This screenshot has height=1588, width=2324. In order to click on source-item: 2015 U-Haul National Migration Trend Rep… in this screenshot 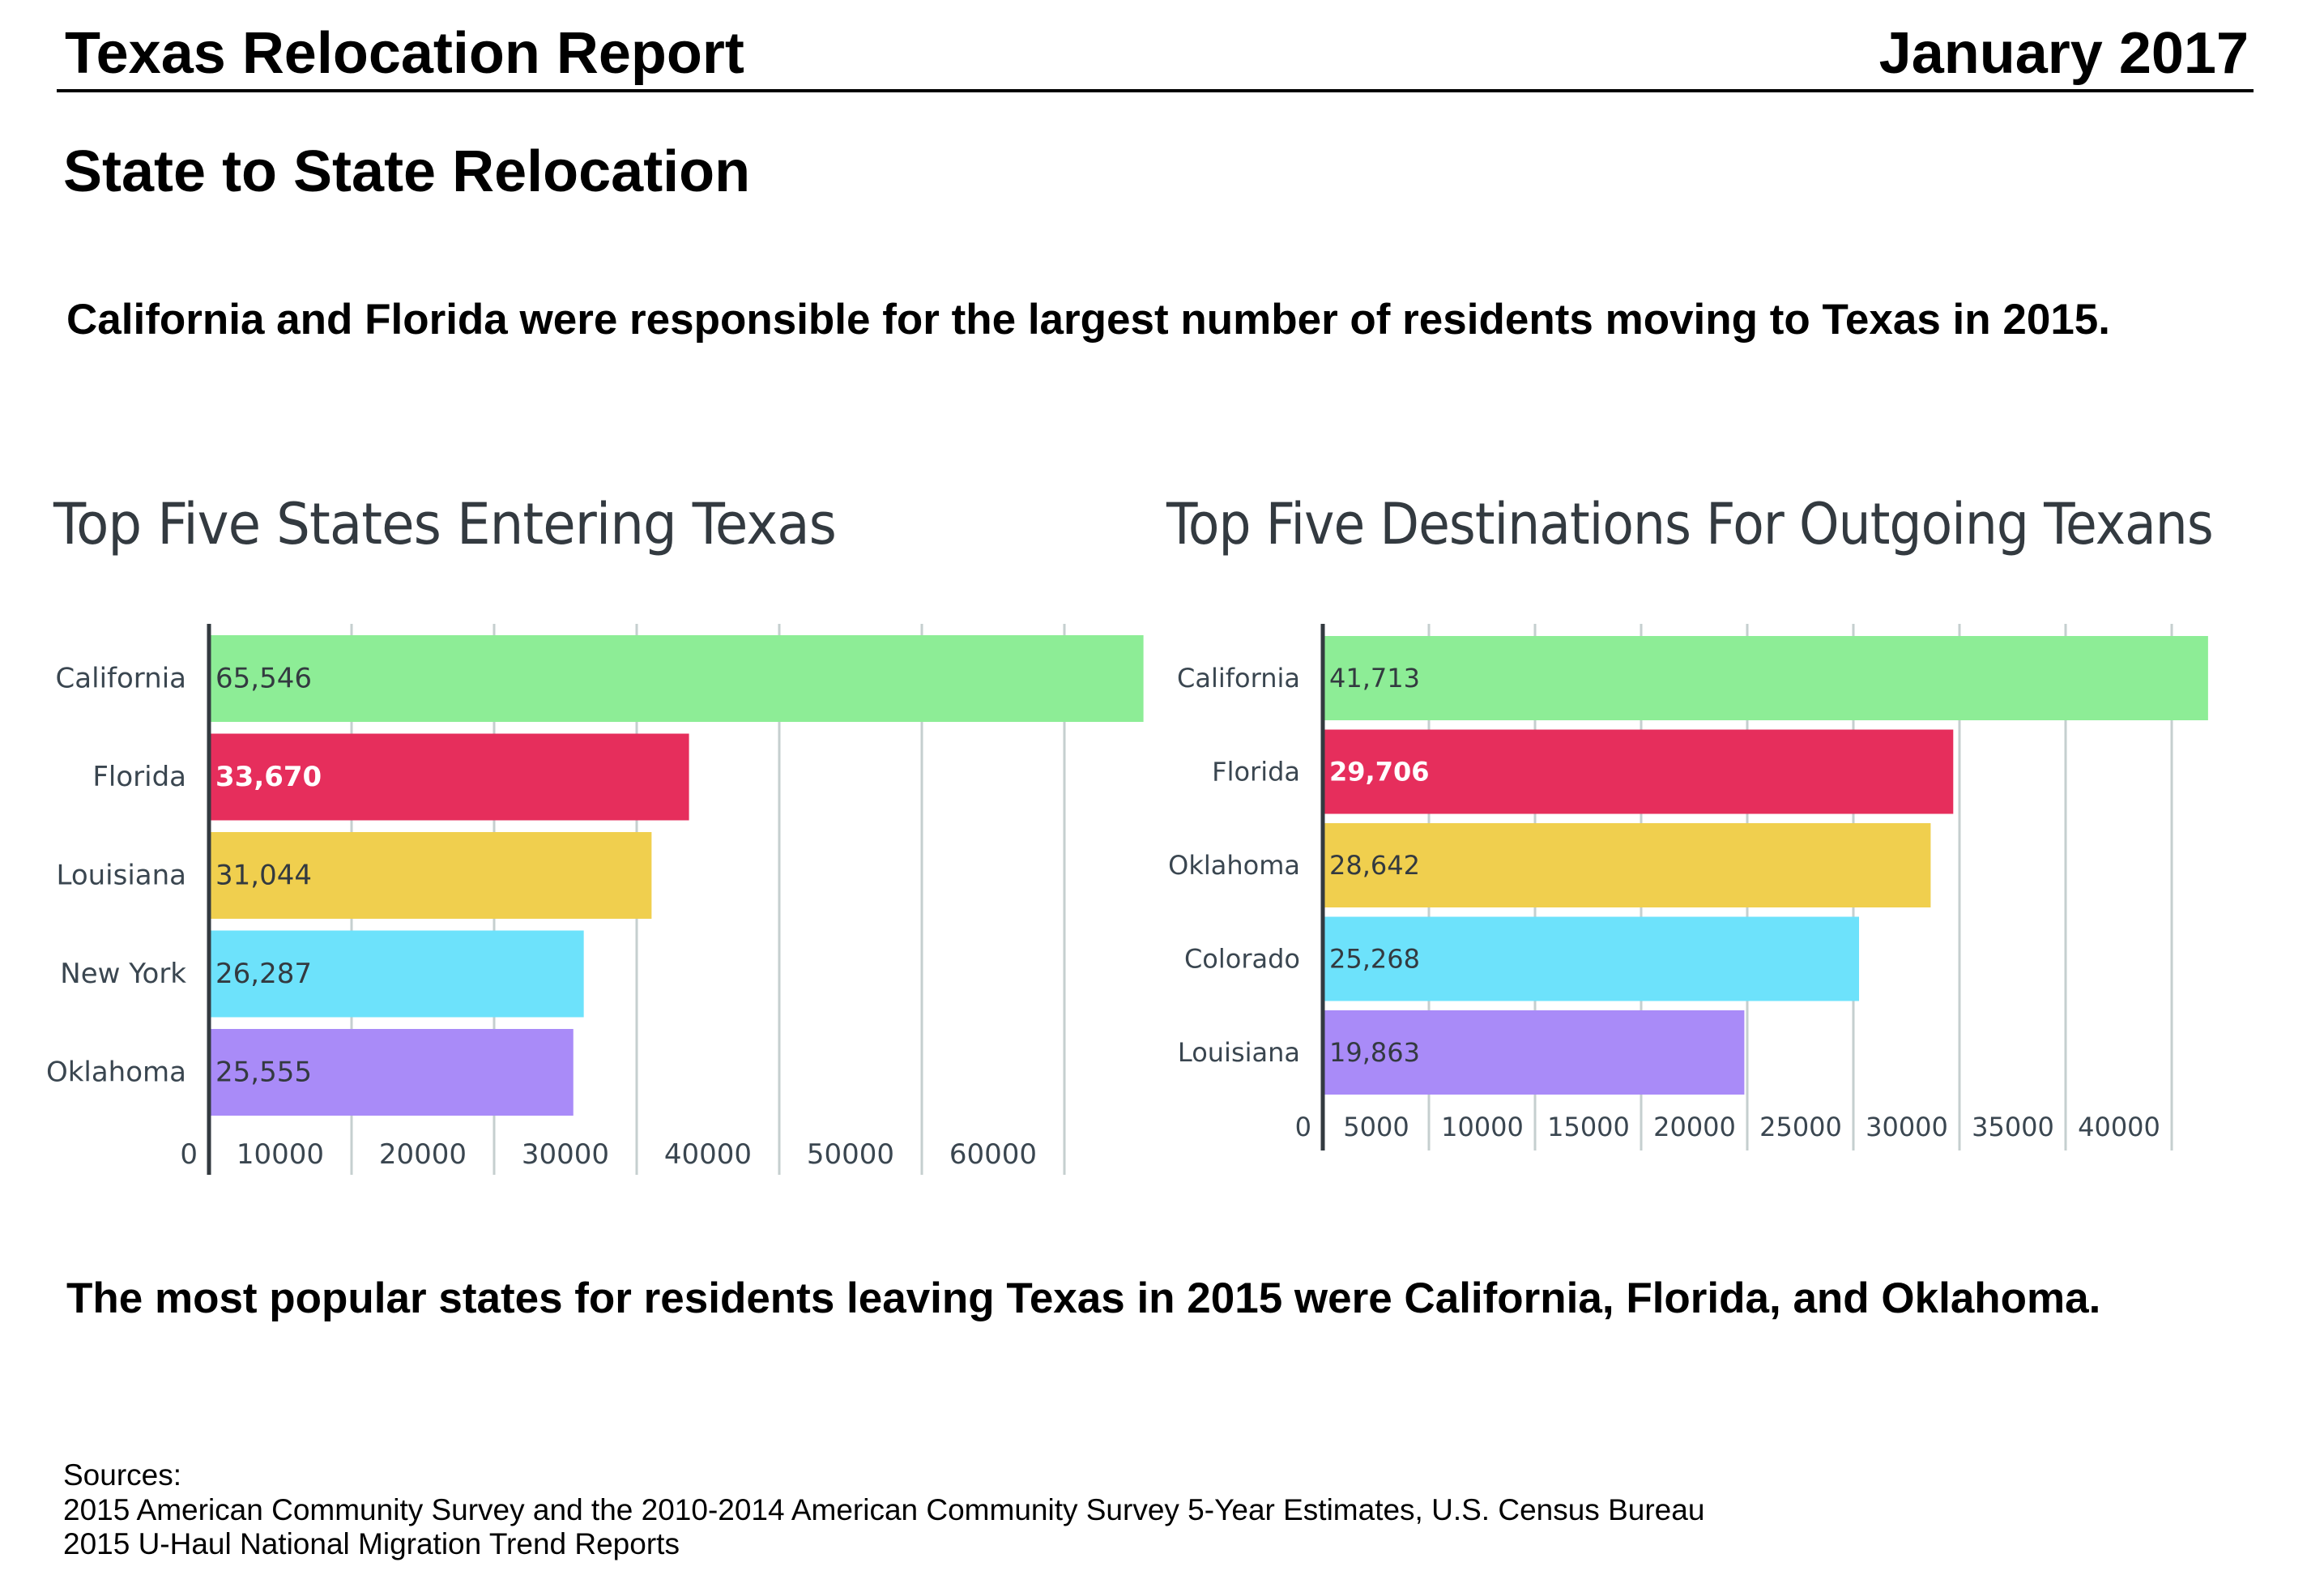, I will do `click(371, 1543)`.